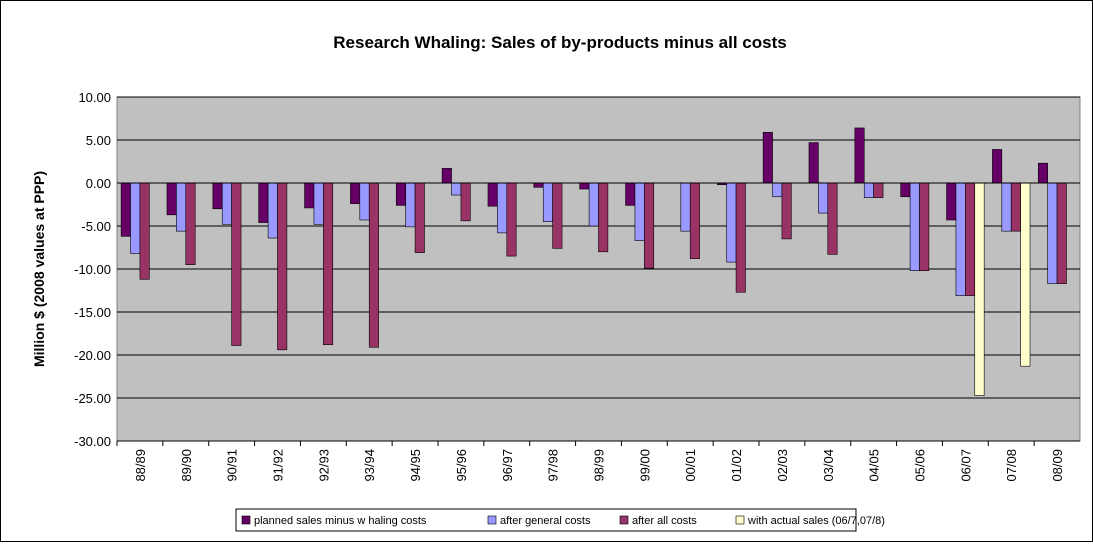  What do you see at coordinates (98, 140) in the screenshot?
I see `y-tick-label: 5.00` at bounding box center [98, 140].